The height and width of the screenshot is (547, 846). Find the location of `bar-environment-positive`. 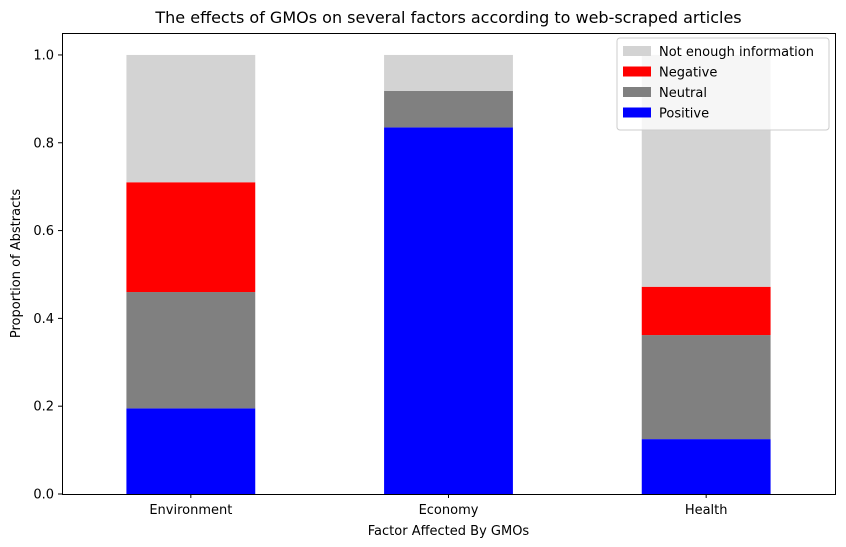

bar-environment-positive is located at coordinates (191, 451).